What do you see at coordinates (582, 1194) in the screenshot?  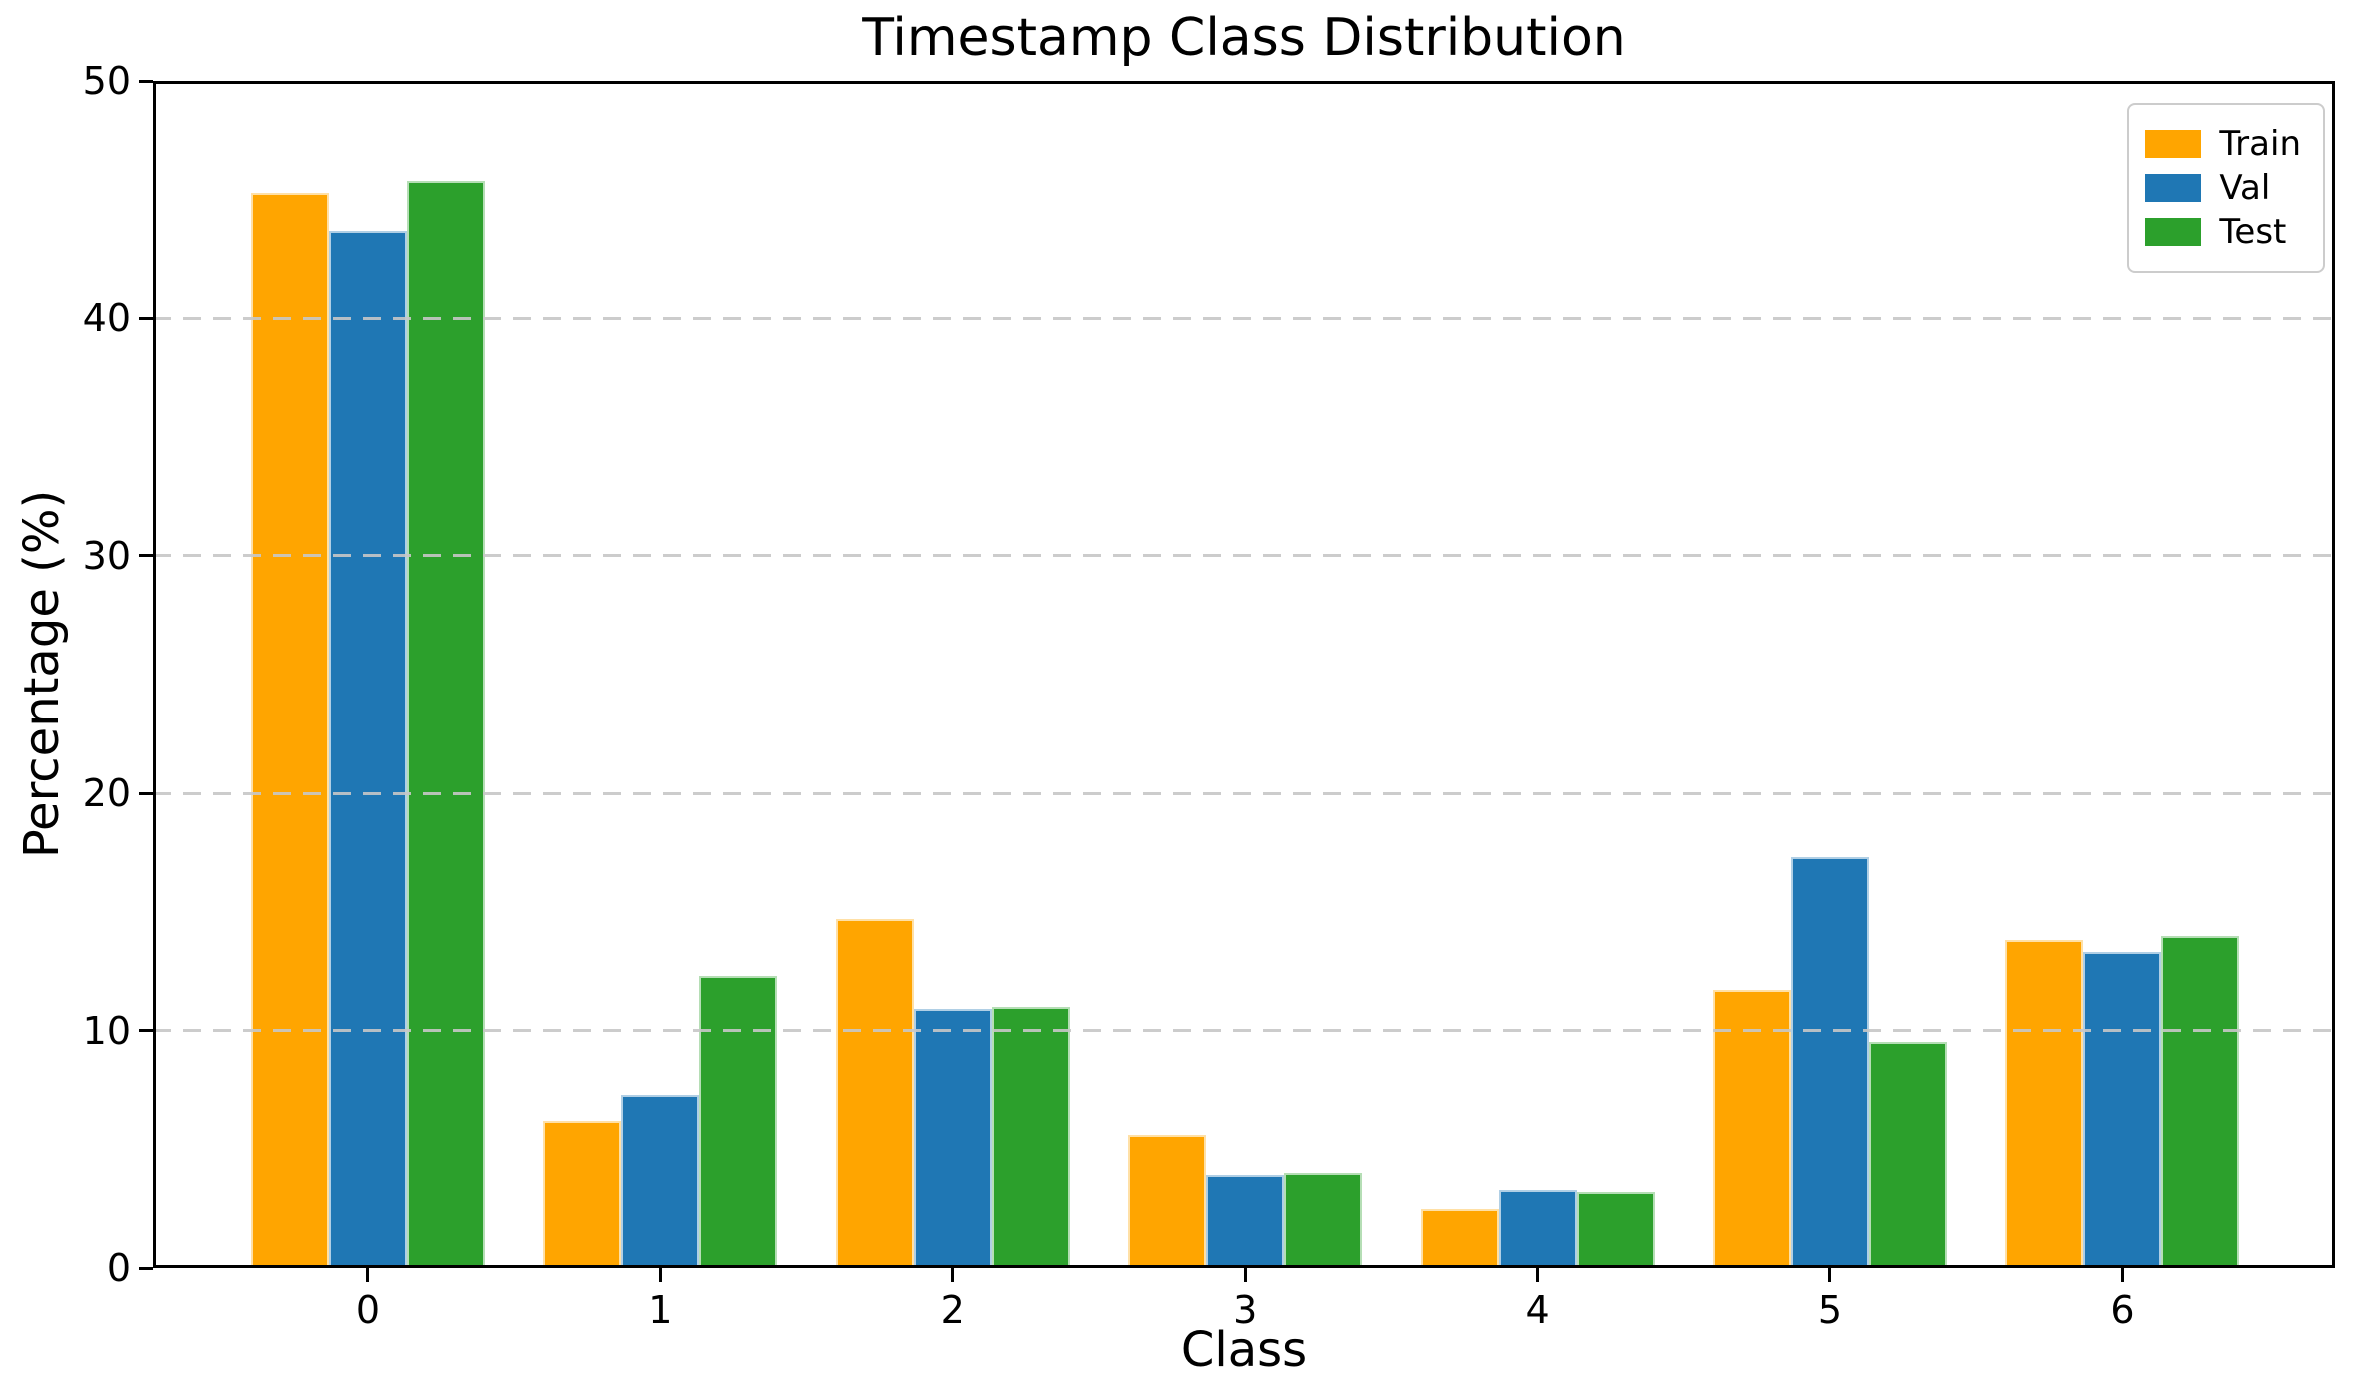 I see `bar-train-class1` at bounding box center [582, 1194].